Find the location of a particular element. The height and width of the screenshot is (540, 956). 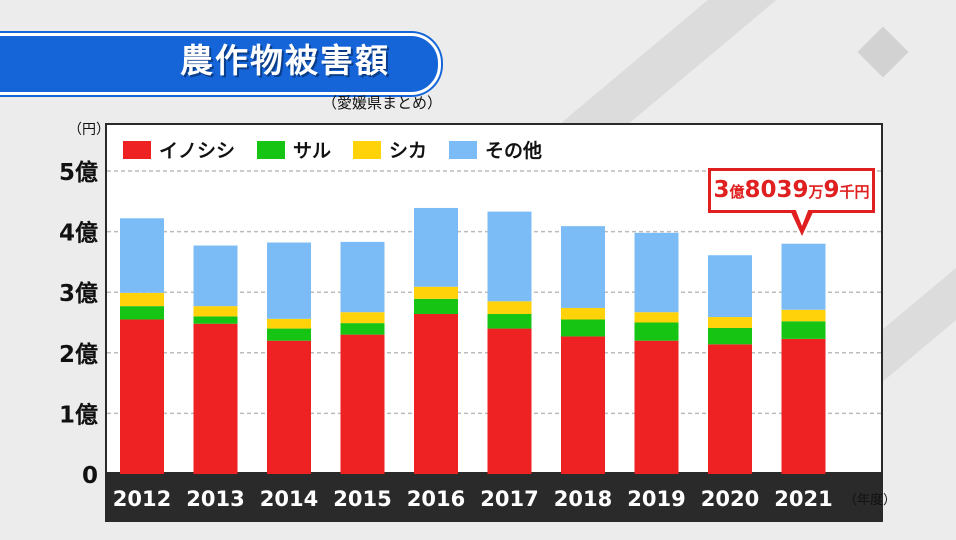

legend-item-other: その他 is located at coordinates (495, 149).